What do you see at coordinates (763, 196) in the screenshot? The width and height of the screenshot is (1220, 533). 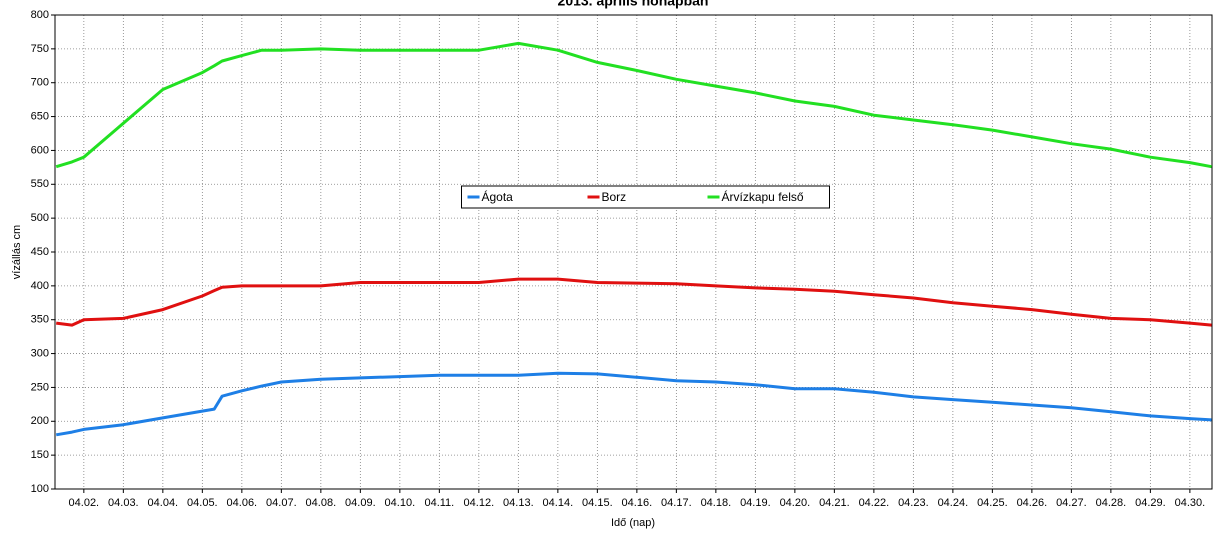 I see `legend-label: Árvízkapu felső` at bounding box center [763, 196].